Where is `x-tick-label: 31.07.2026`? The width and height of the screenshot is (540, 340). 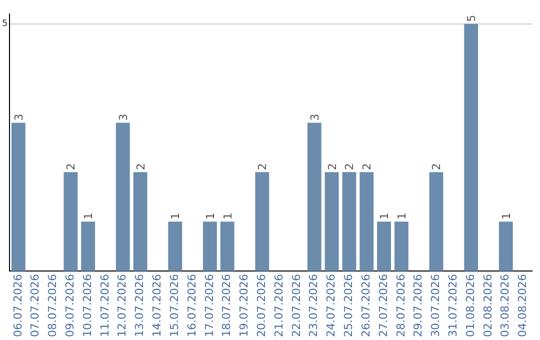
x-tick-label: 31.07.2026 is located at coordinates (453, 306).